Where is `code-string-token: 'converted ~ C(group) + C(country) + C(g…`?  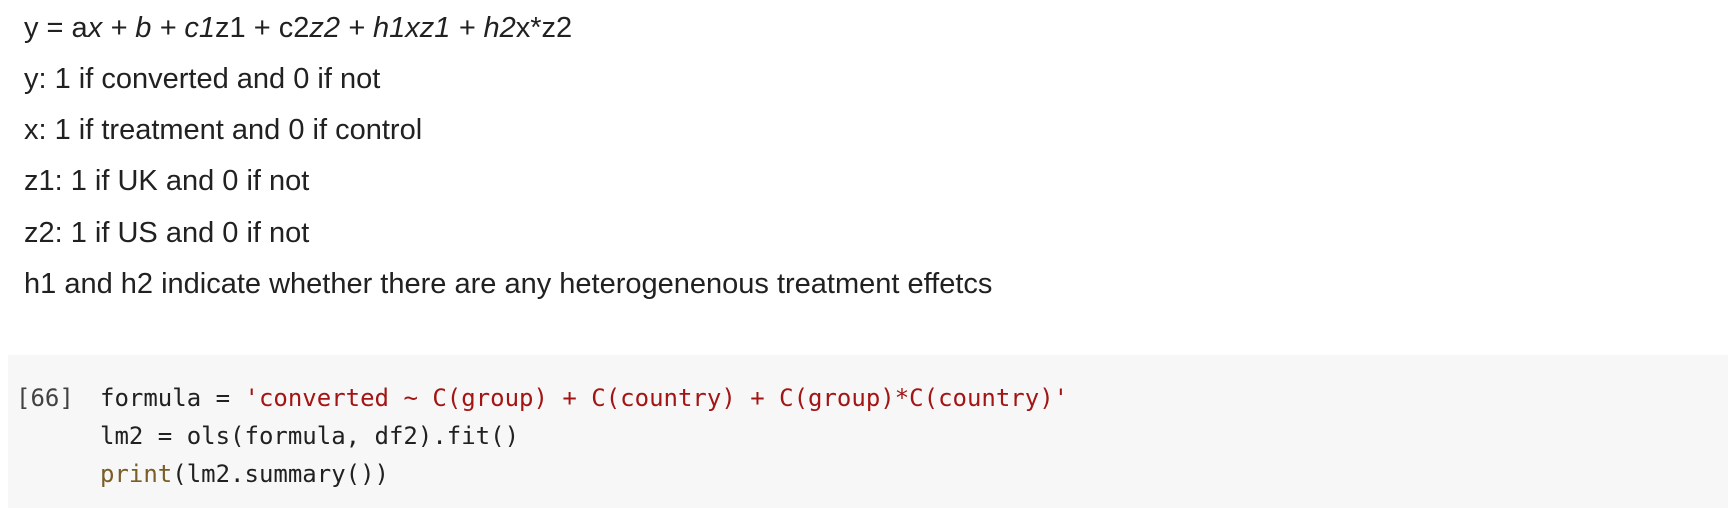 code-string-token: 'converted ~ C(group) + C(country) + C(g… is located at coordinates (656, 398).